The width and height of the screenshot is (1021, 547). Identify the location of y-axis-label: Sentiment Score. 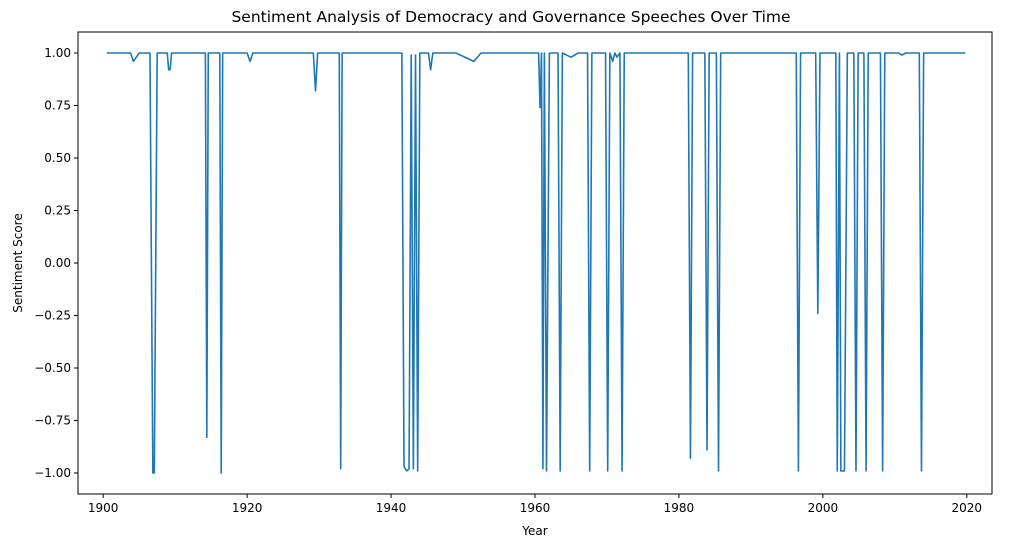
(18, 262).